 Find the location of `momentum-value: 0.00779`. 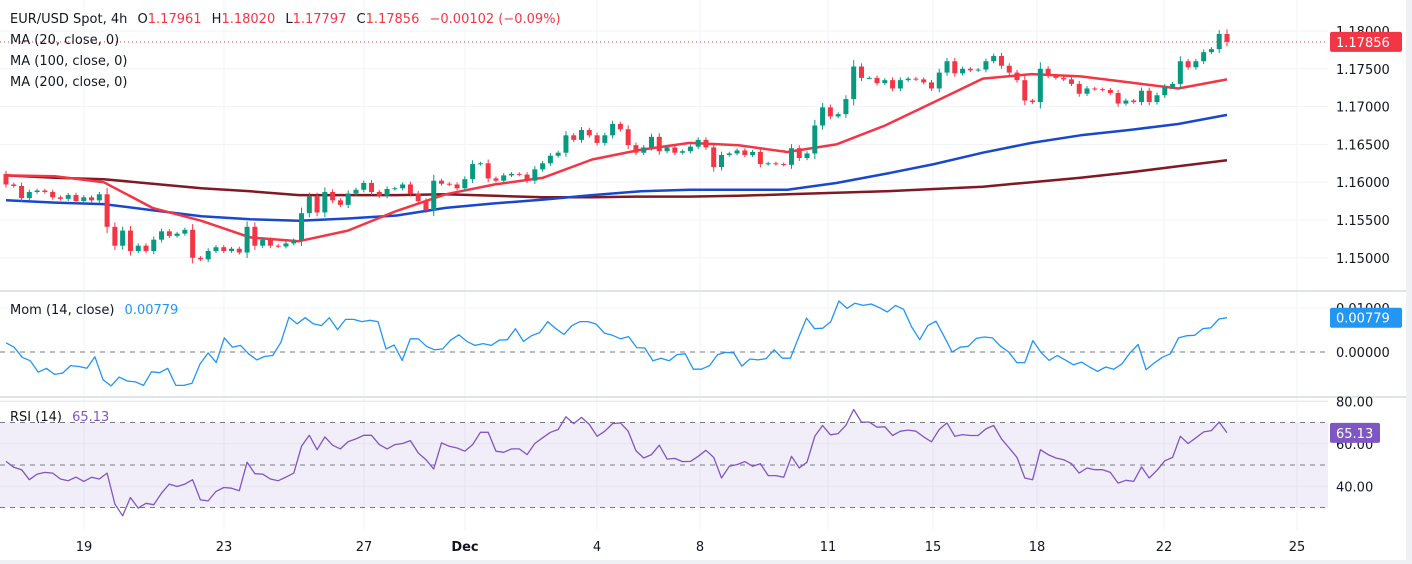

momentum-value: 0.00779 is located at coordinates (151, 310).